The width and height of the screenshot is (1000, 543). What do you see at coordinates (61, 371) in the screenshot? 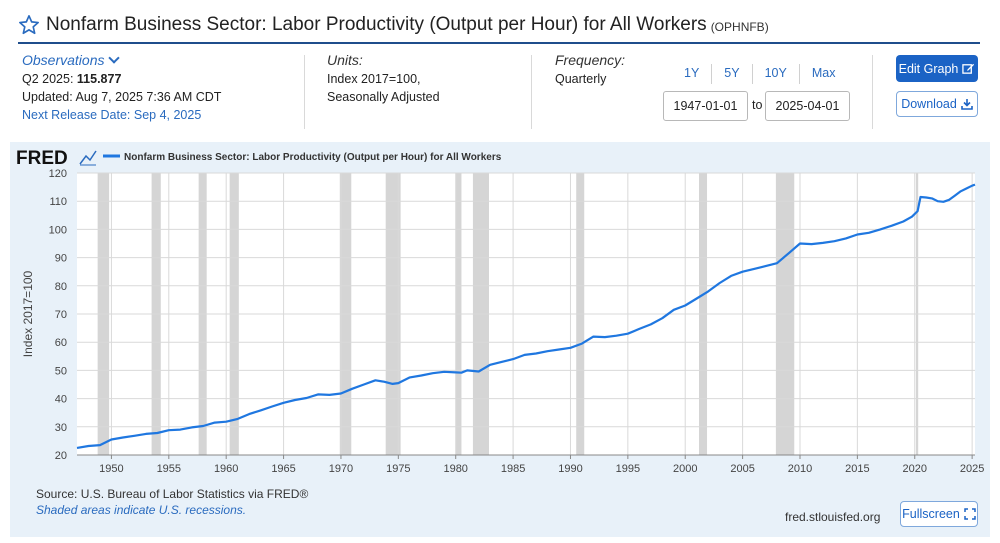
I see `y-tick-label: 50` at bounding box center [61, 371].